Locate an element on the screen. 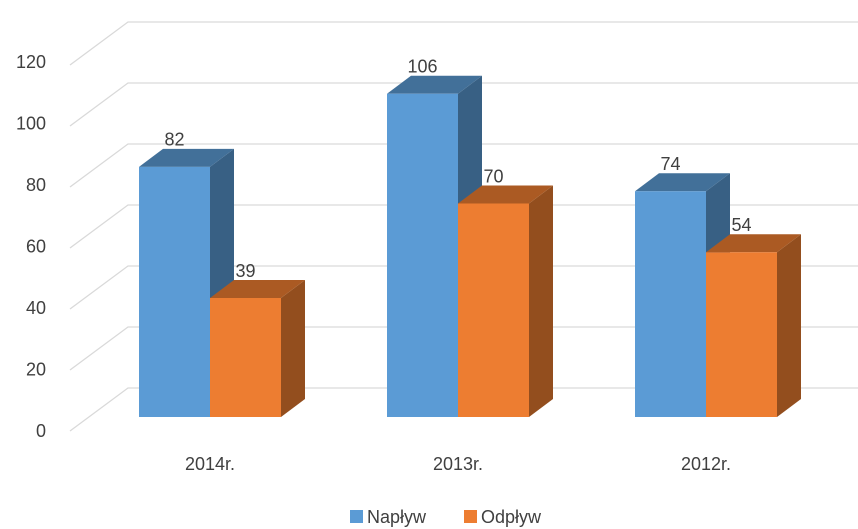 The height and width of the screenshot is (529, 858). legend-label: Napływ is located at coordinates (397, 517).